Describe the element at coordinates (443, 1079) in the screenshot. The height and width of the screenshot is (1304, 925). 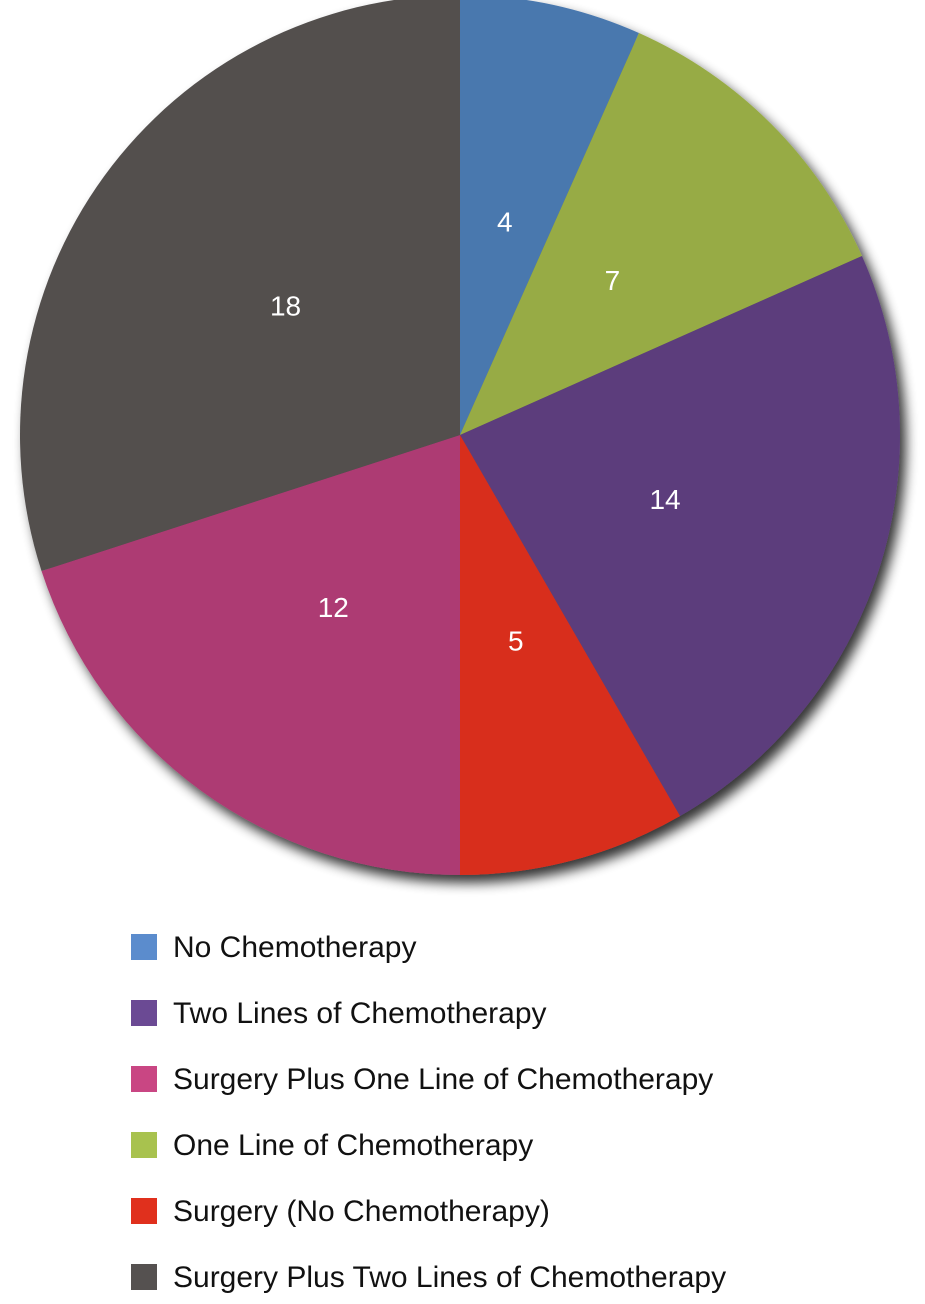
I see `legend-label: Surgery Plus One Line of Chemotherapy` at that location.